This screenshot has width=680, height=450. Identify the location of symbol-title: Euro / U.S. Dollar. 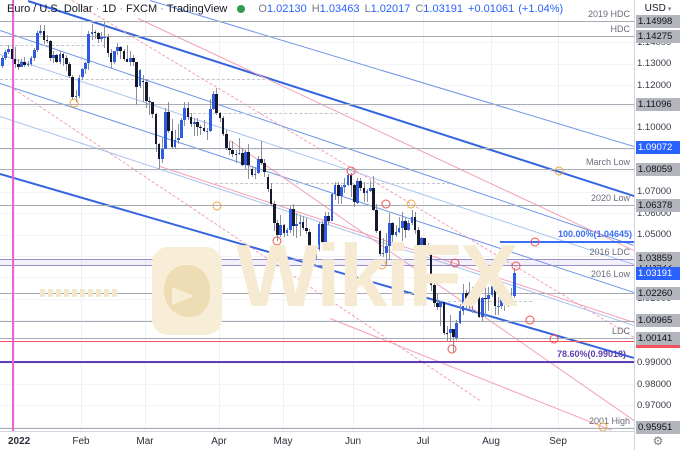
(50, 9).